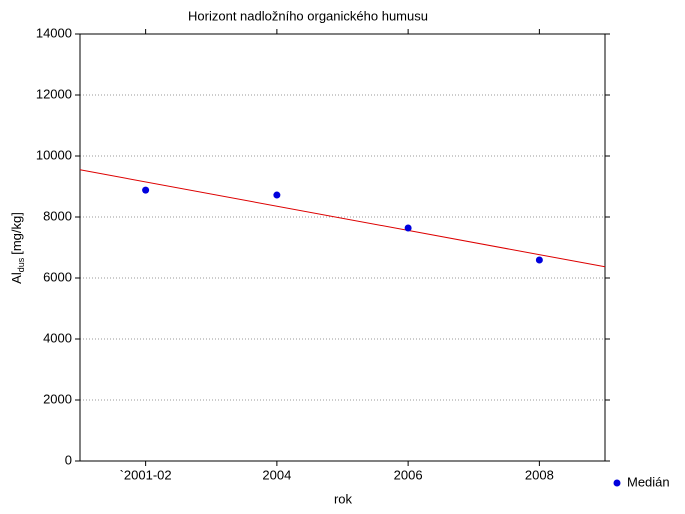 The width and height of the screenshot is (685, 514). I want to click on chart-title: Horizont nadložního organického humusu, so click(308, 15).